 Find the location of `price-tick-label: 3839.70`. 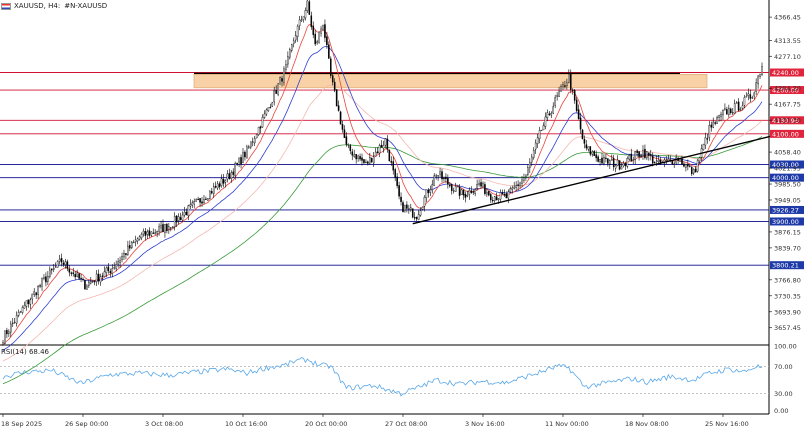

price-tick-label: 3839.70 is located at coordinates (787, 248).